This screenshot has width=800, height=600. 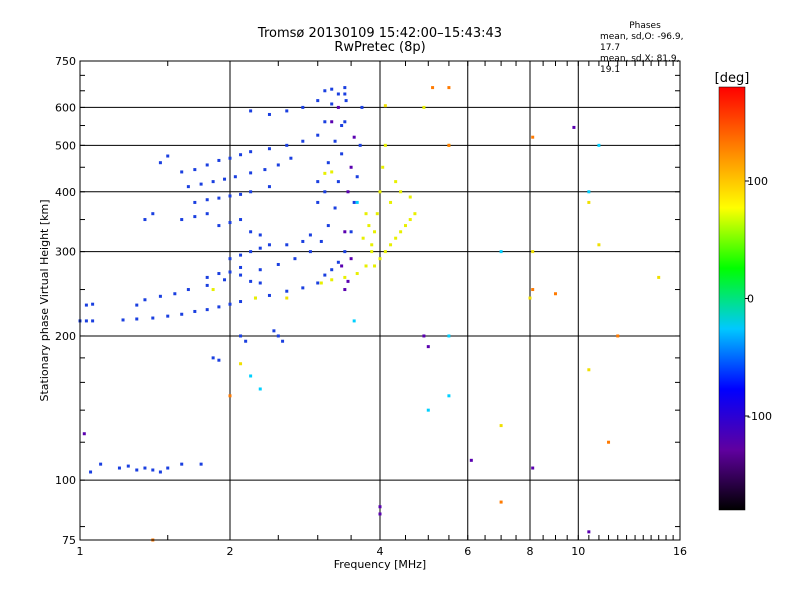 I want to click on x-tick-label: 10, so click(x=578, y=551).